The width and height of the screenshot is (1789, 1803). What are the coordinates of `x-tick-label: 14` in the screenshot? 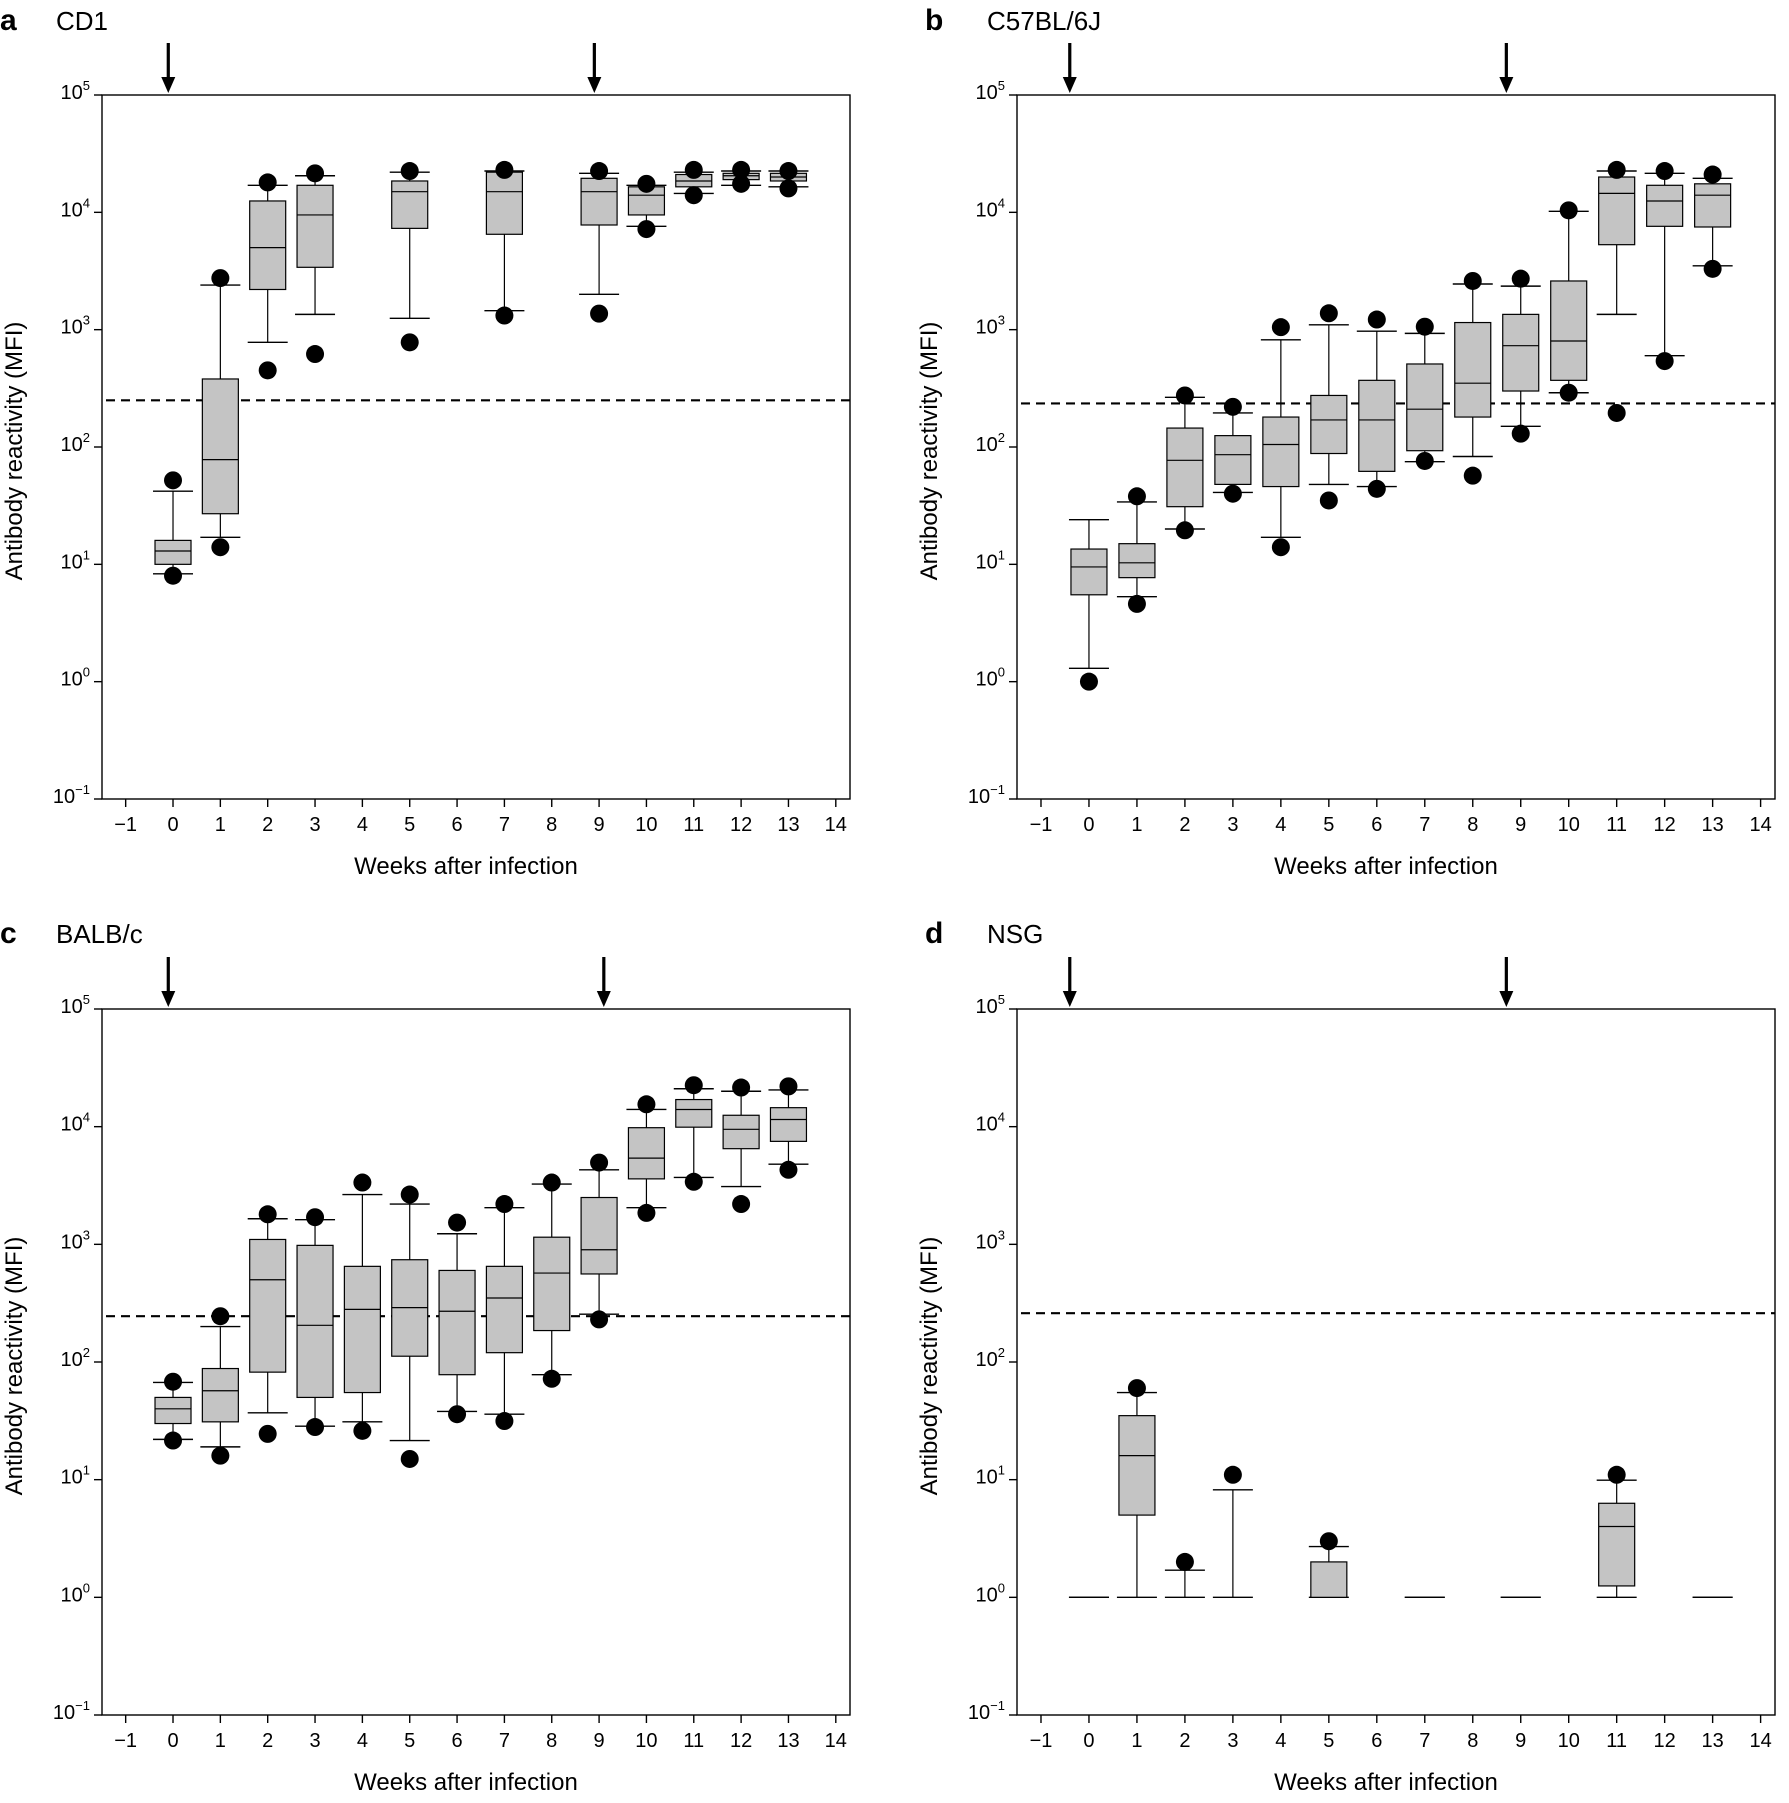 It's located at (836, 1741).